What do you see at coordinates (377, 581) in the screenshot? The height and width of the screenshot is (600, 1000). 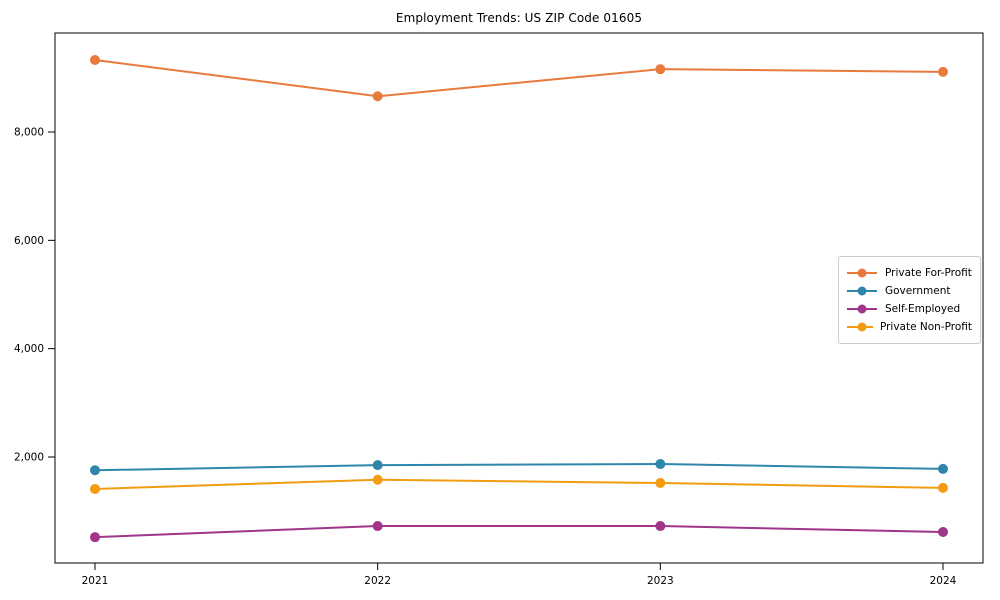 I see `x-tick-label: 2022` at bounding box center [377, 581].